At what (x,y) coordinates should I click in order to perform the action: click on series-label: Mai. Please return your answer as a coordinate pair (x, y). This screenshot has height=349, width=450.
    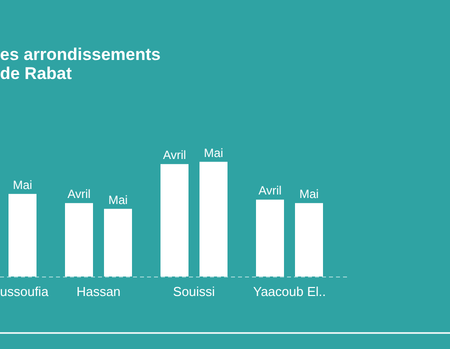
    Looking at the image, I should click on (22, 185).